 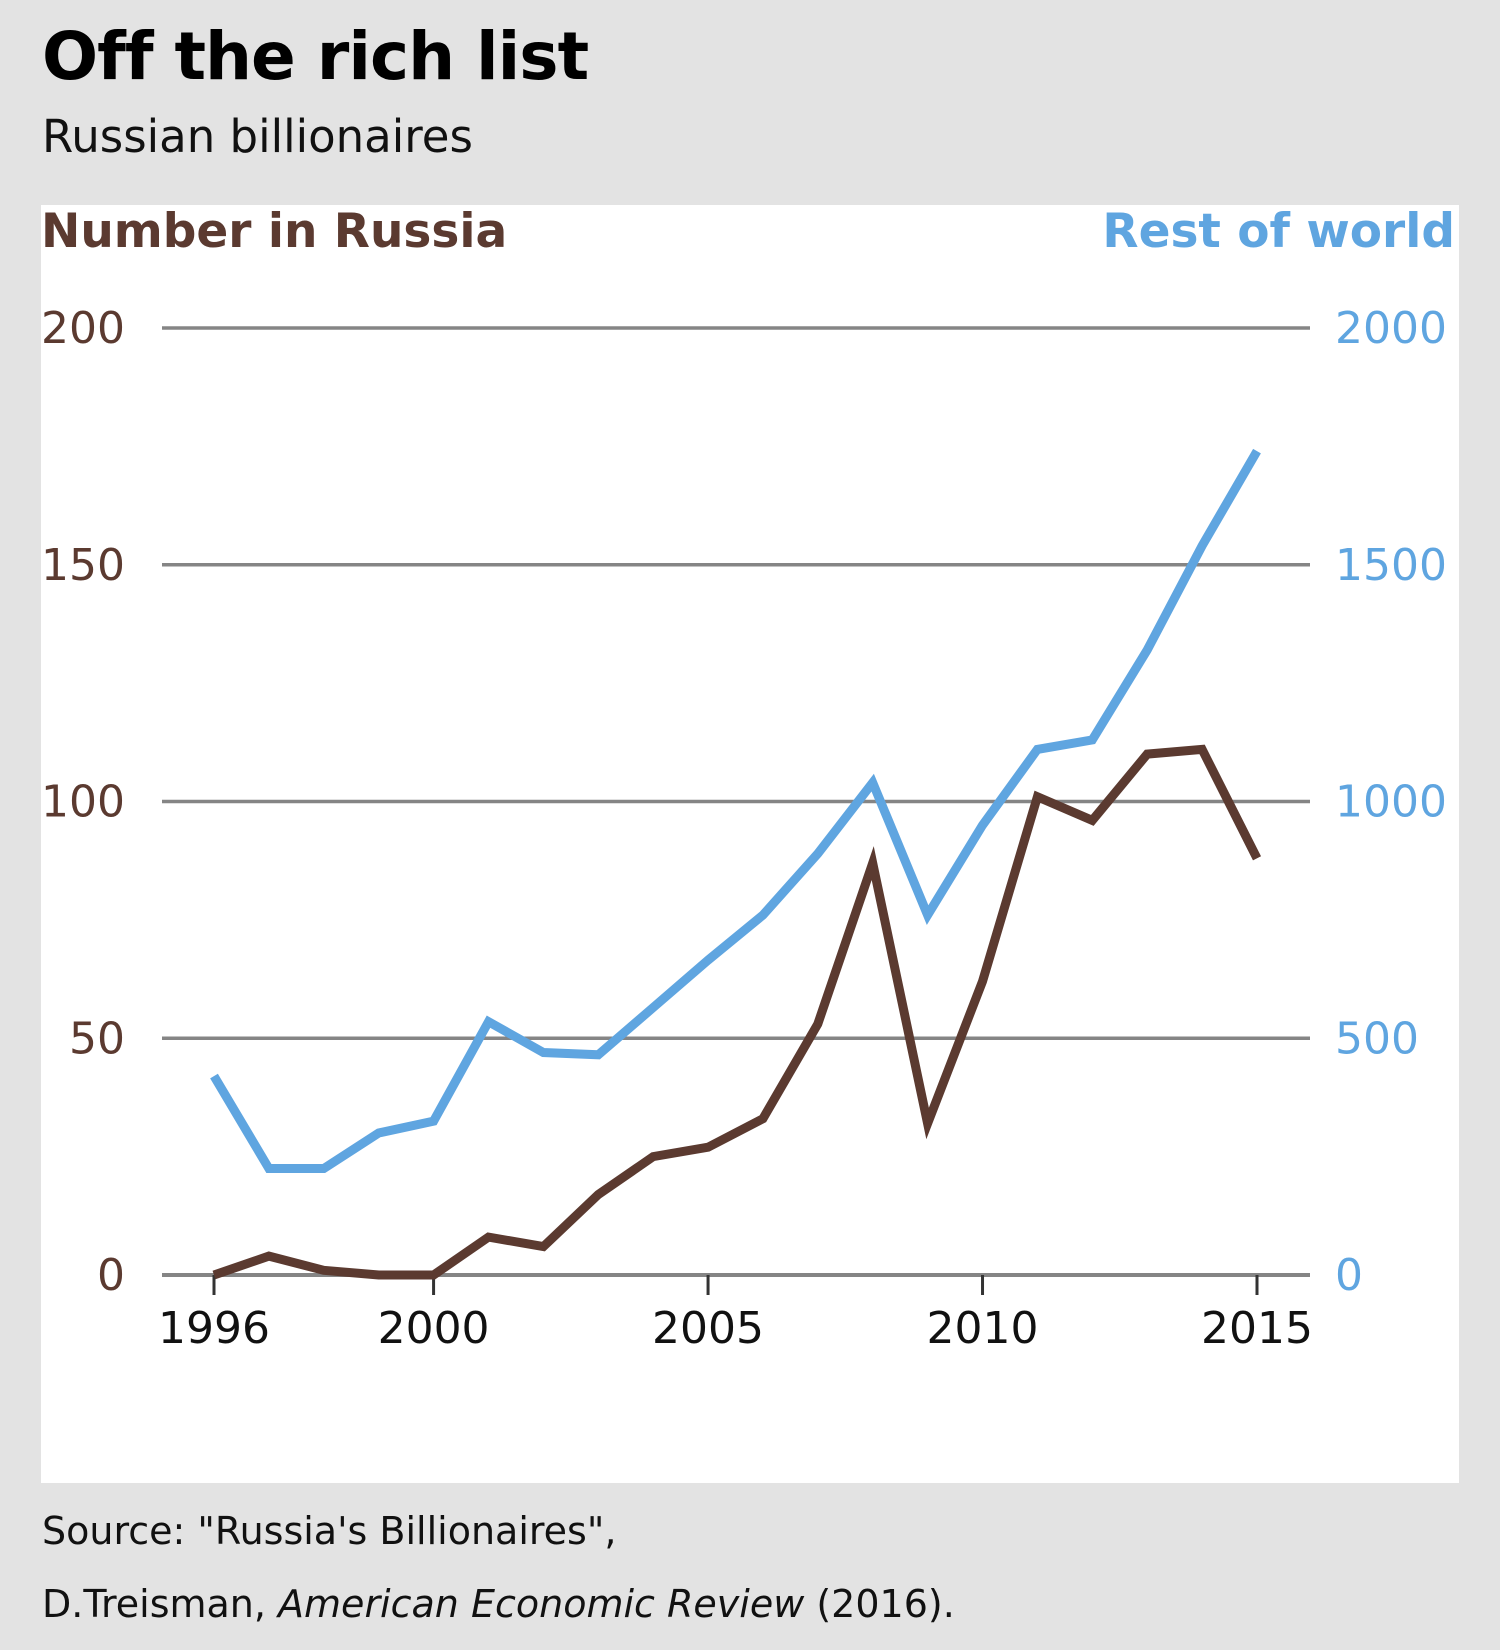 What do you see at coordinates (1278, 232) in the screenshot?
I see `right-axis-label: Rest of world` at bounding box center [1278, 232].